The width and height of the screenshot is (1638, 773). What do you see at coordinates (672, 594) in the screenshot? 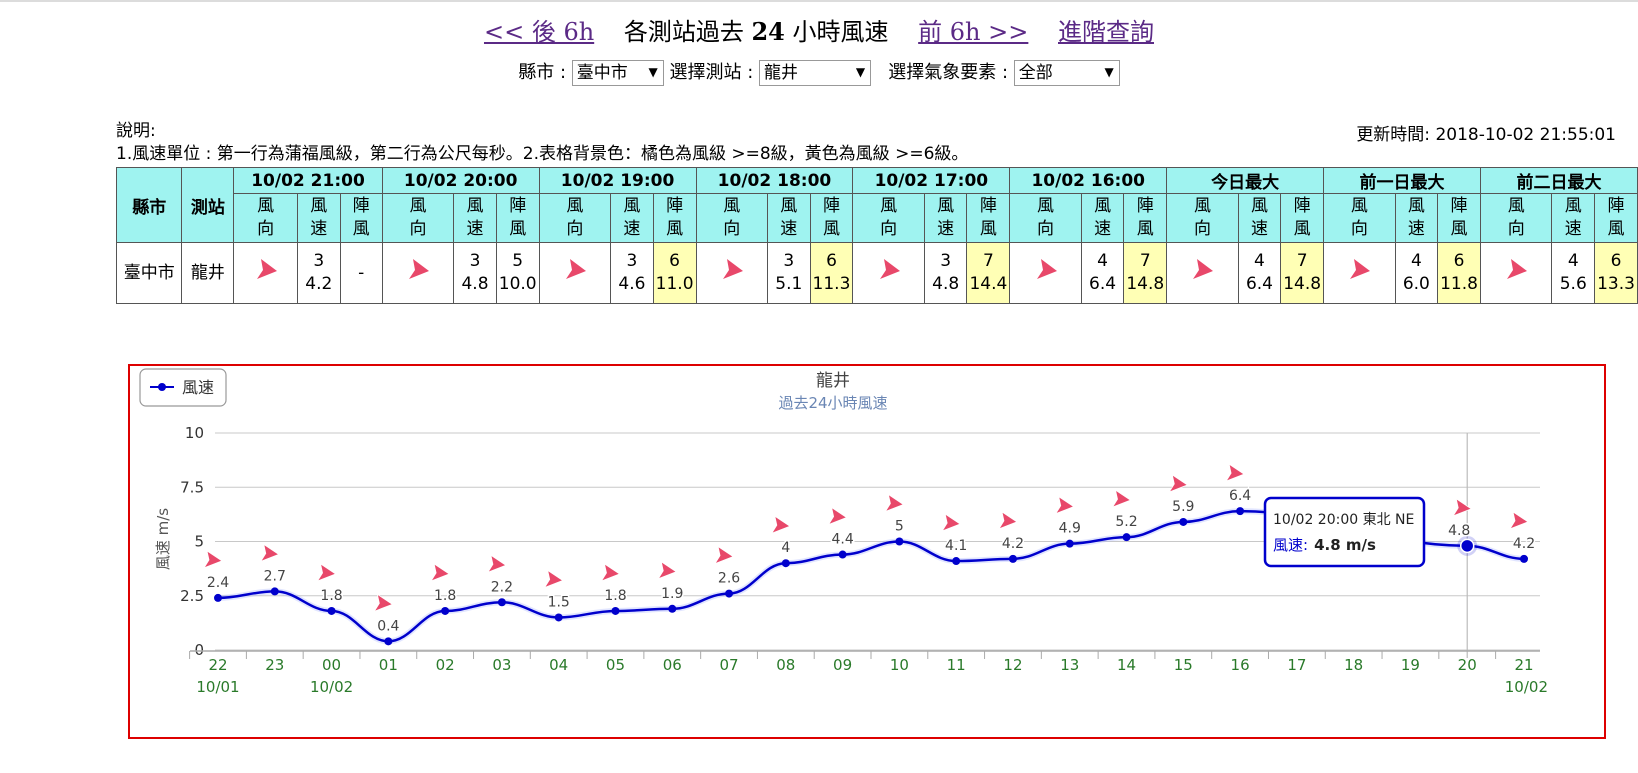
I see `data-label: 1.9` at bounding box center [672, 594].